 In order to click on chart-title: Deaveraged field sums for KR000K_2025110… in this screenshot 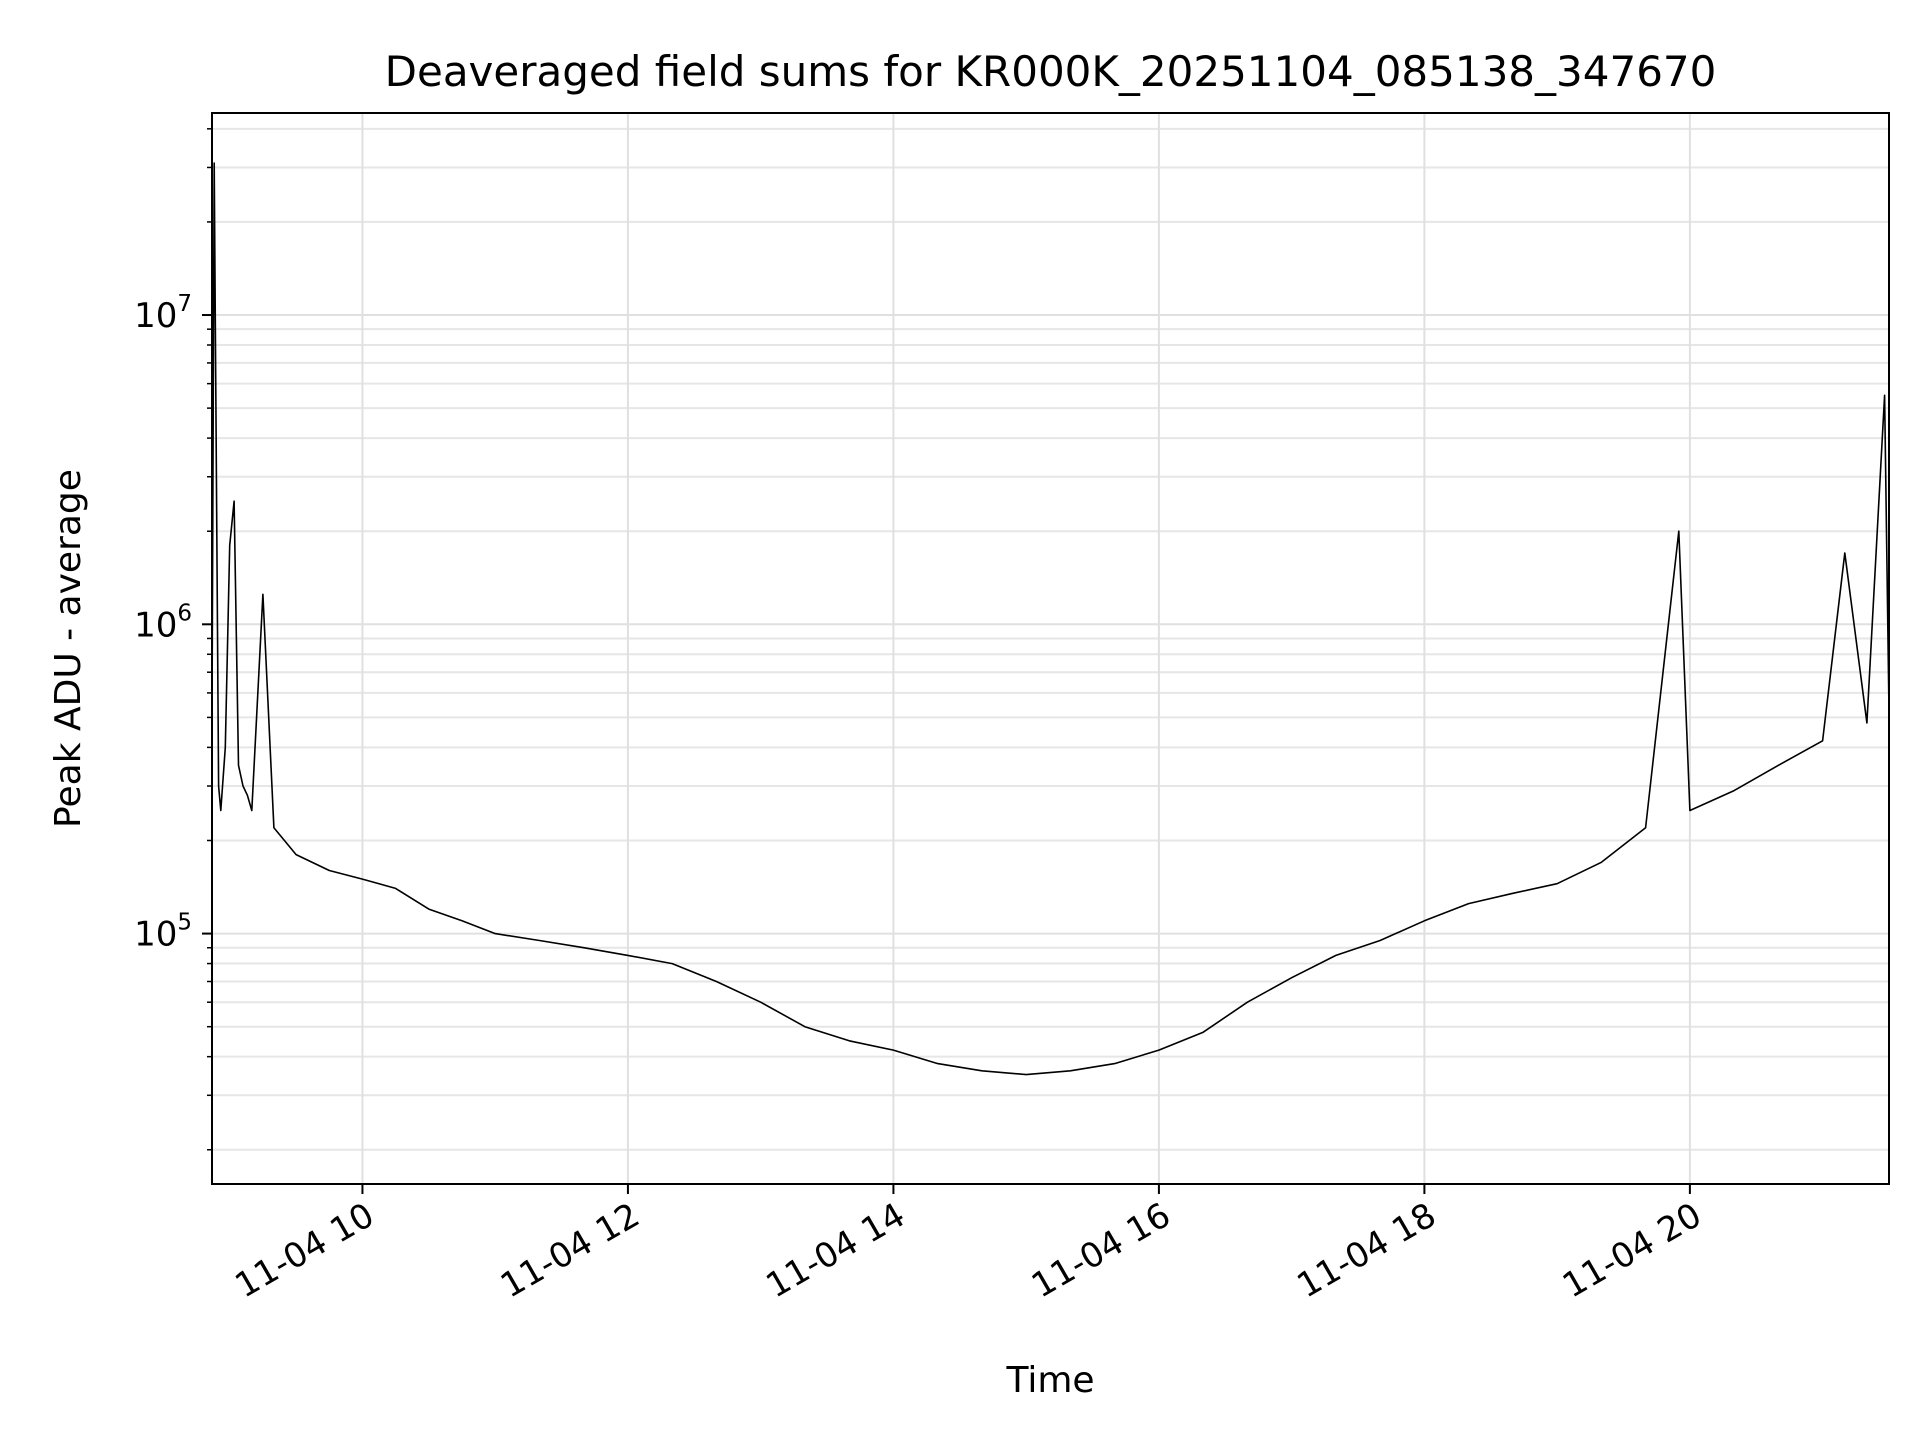, I will do `click(1051, 71)`.